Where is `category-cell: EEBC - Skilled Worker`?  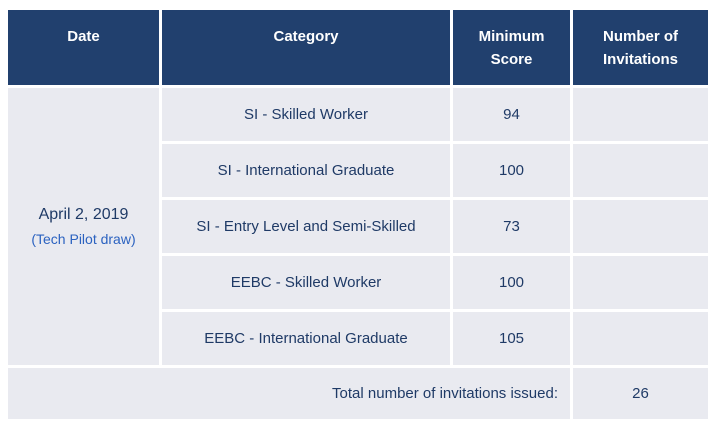 category-cell: EEBC - Skilled Worker is located at coordinates (306, 282).